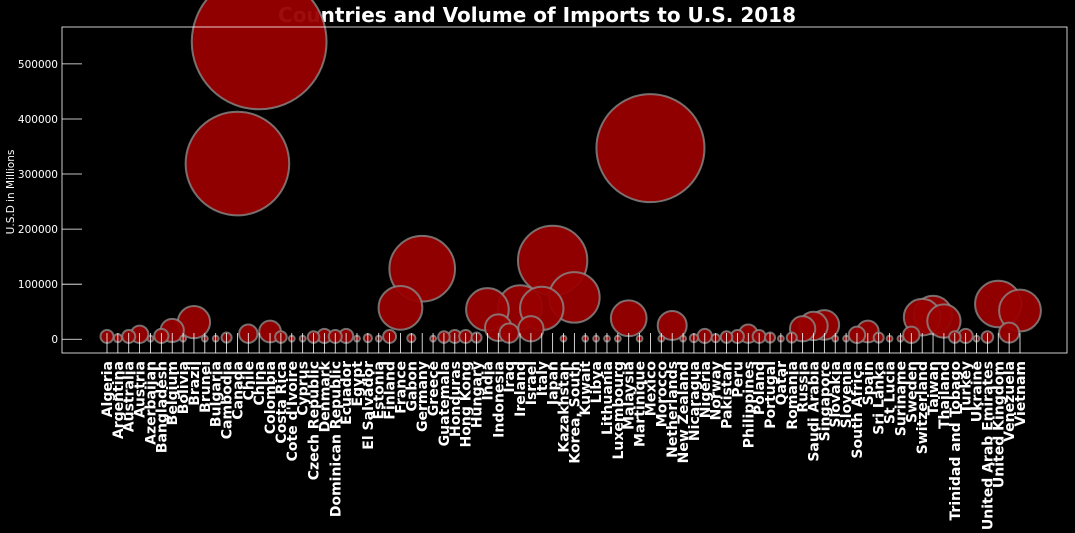 The height and width of the screenshot is (533, 1075). I want to click on x-tick-label: Israel, so click(532, 383).